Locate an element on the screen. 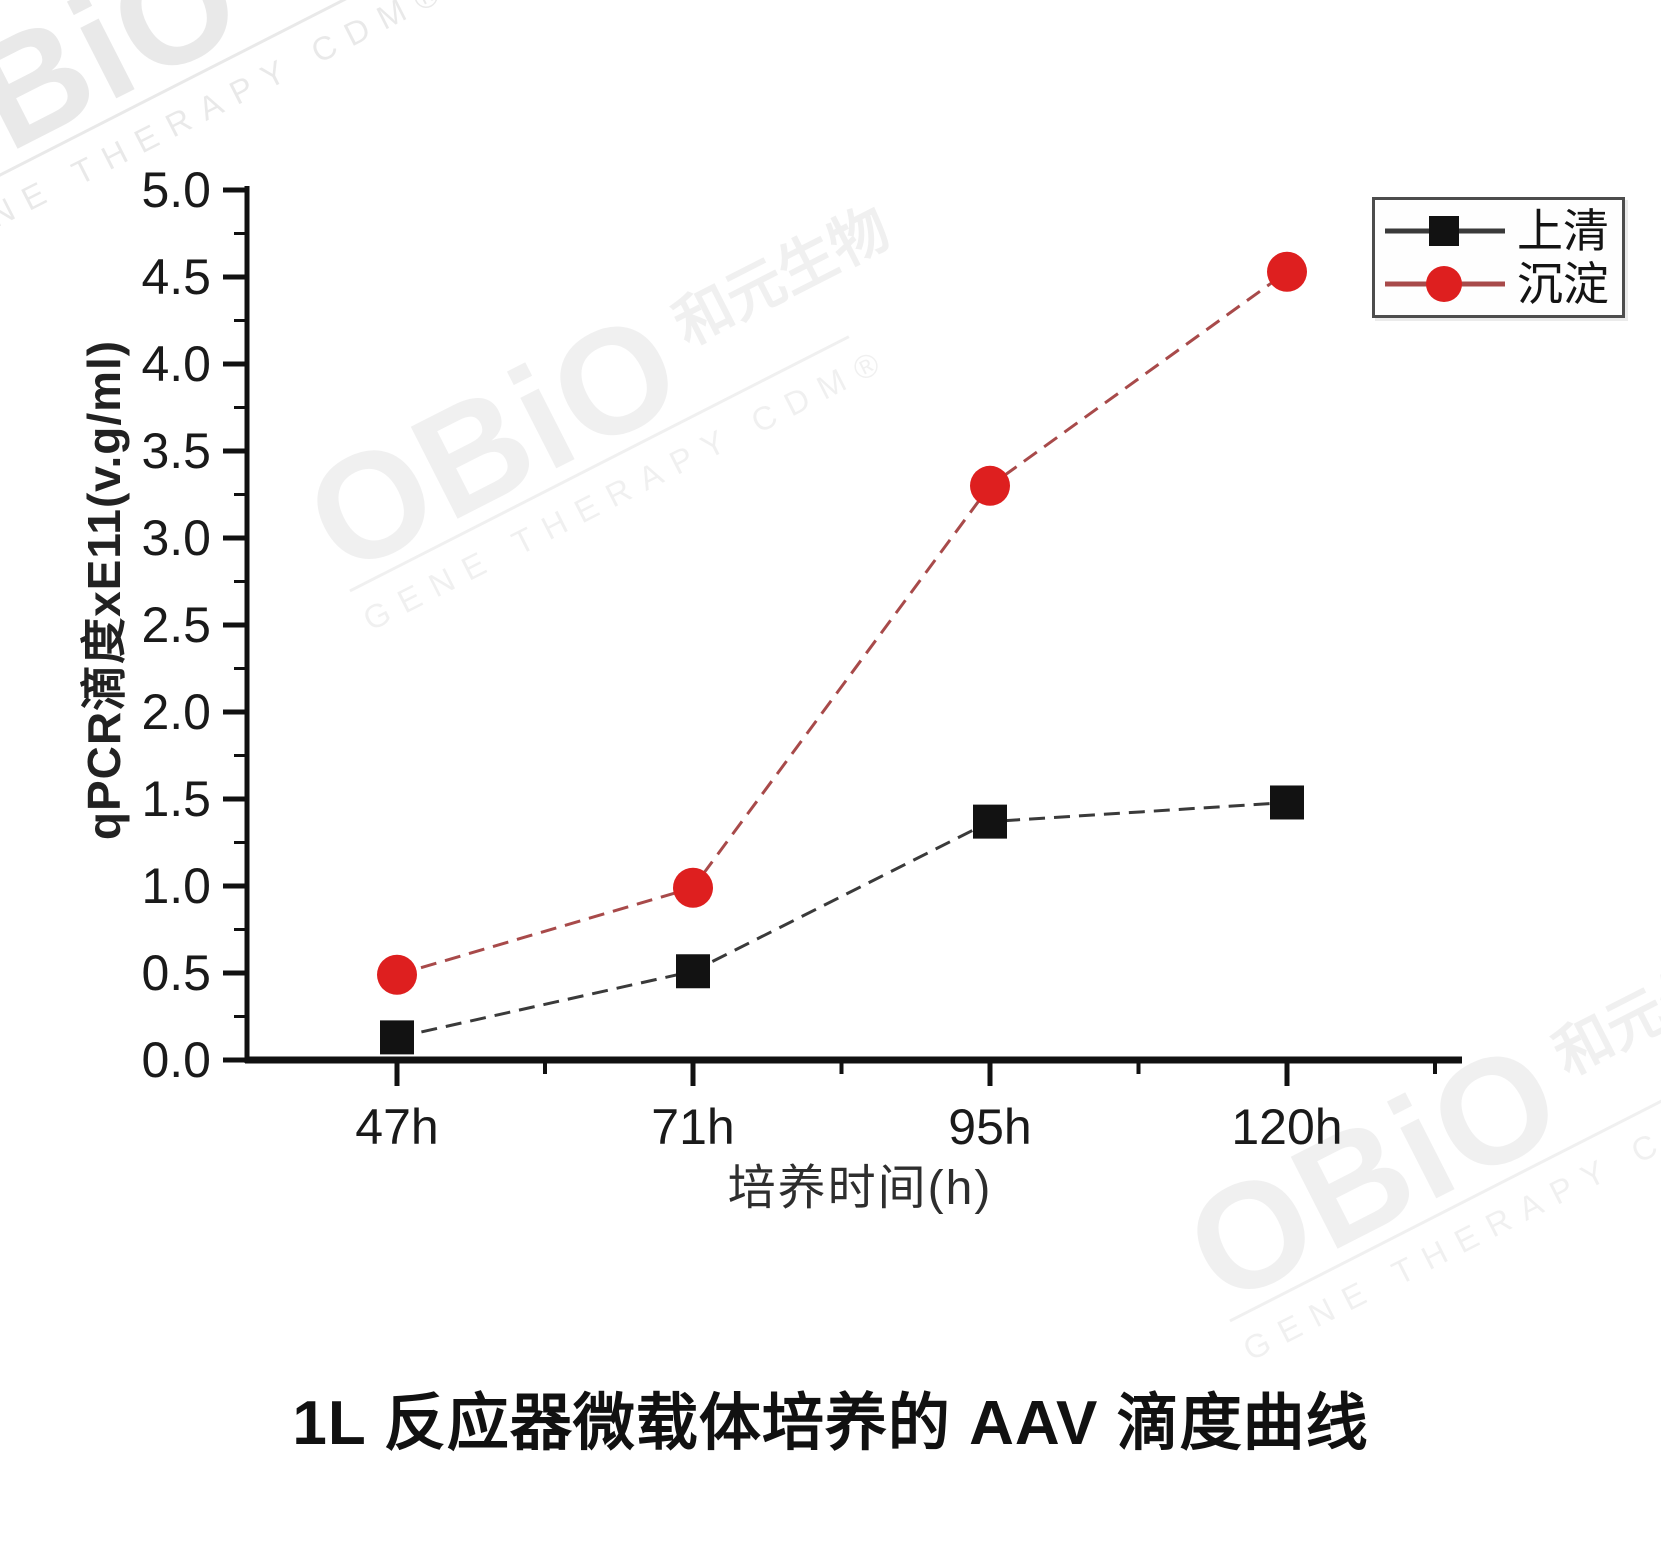  x-tick-label: 71h is located at coordinates (692, 1127).